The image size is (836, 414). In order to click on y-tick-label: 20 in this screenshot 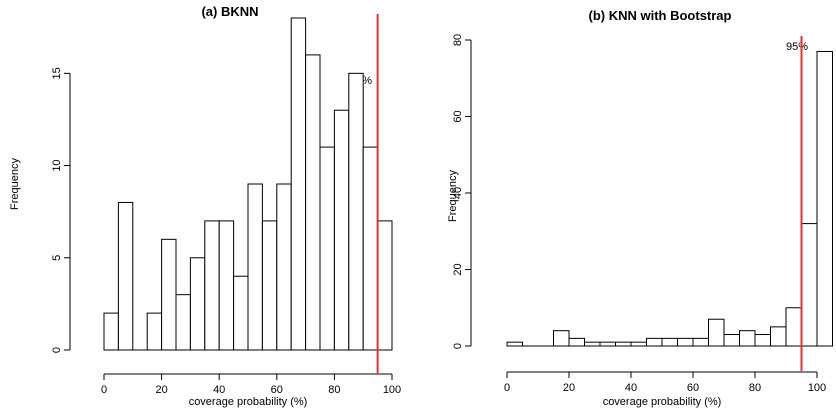, I will do `click(458, 269)`.